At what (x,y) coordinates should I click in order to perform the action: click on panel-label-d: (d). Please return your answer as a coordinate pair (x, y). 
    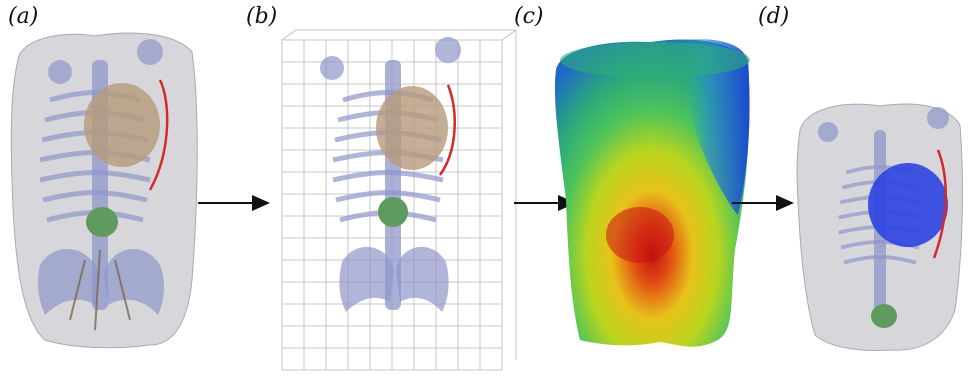
    Looking at the image, I should click on (774, 16).